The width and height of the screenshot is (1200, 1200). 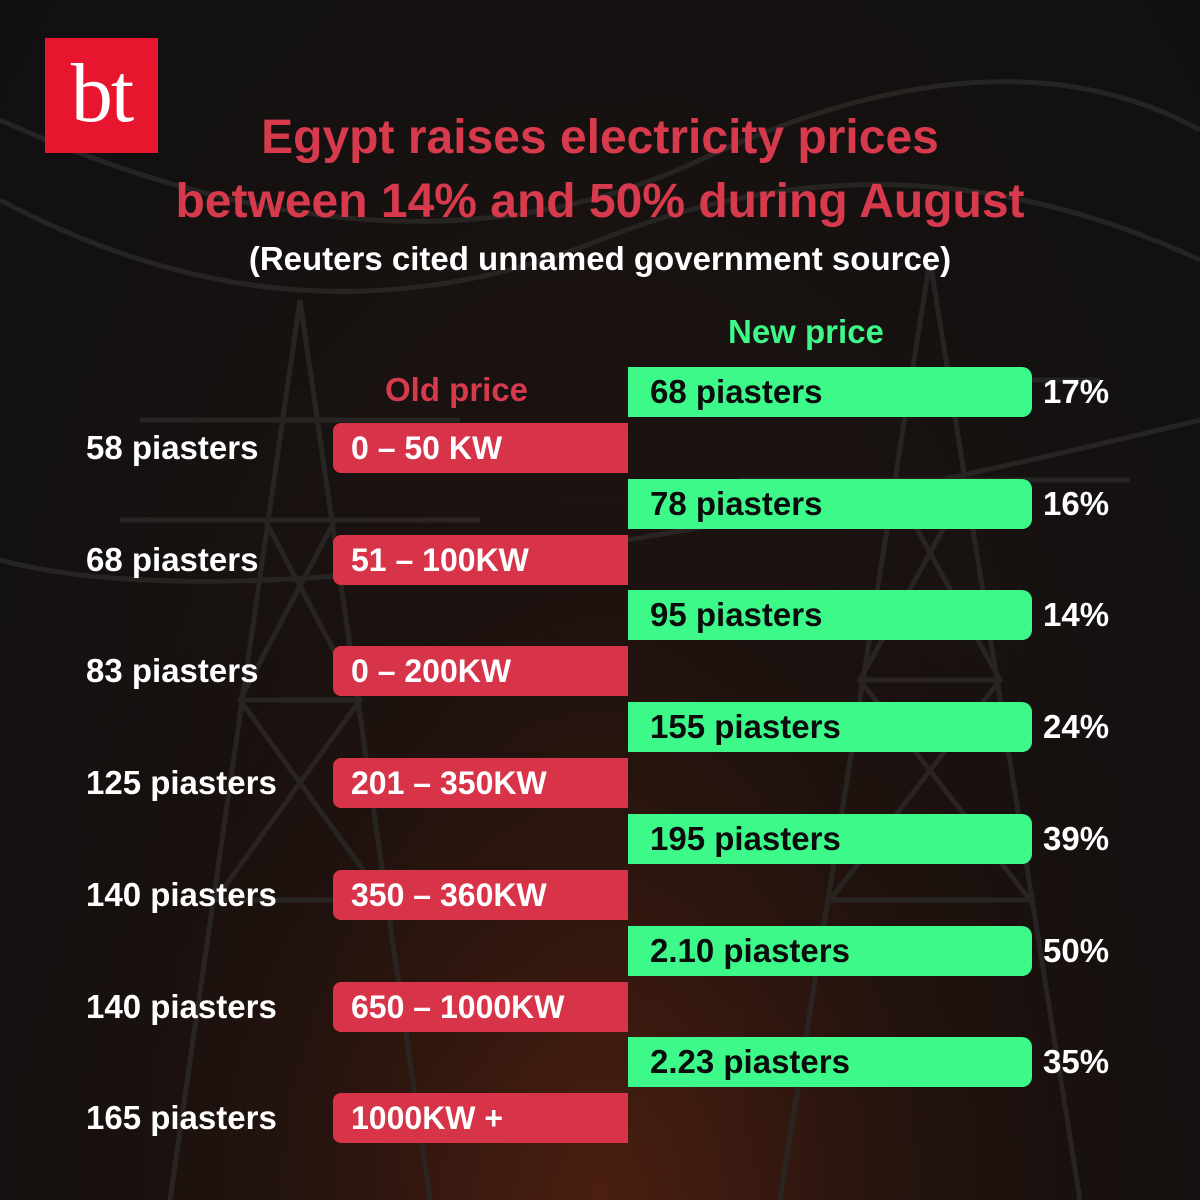 I want to click on new-price-label: 78 piasters, so click(x=736, y=503).